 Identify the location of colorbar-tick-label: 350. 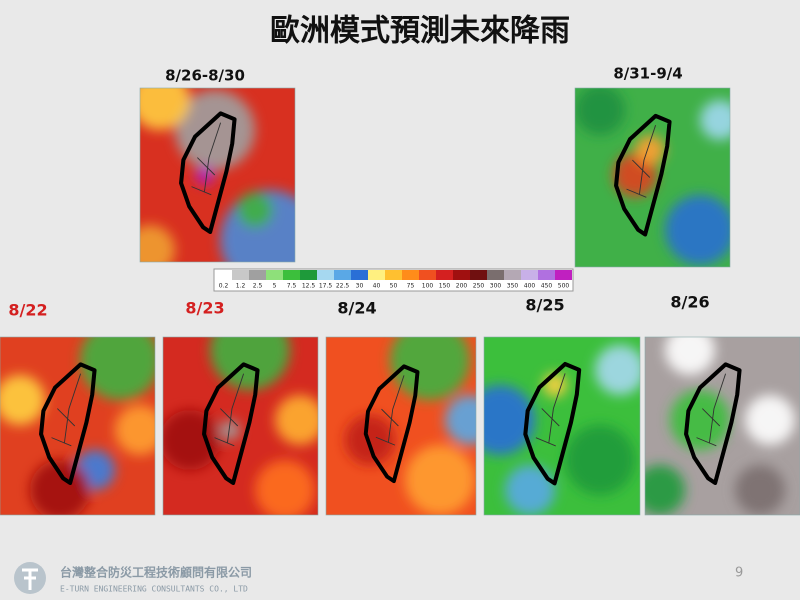
(513, 286).